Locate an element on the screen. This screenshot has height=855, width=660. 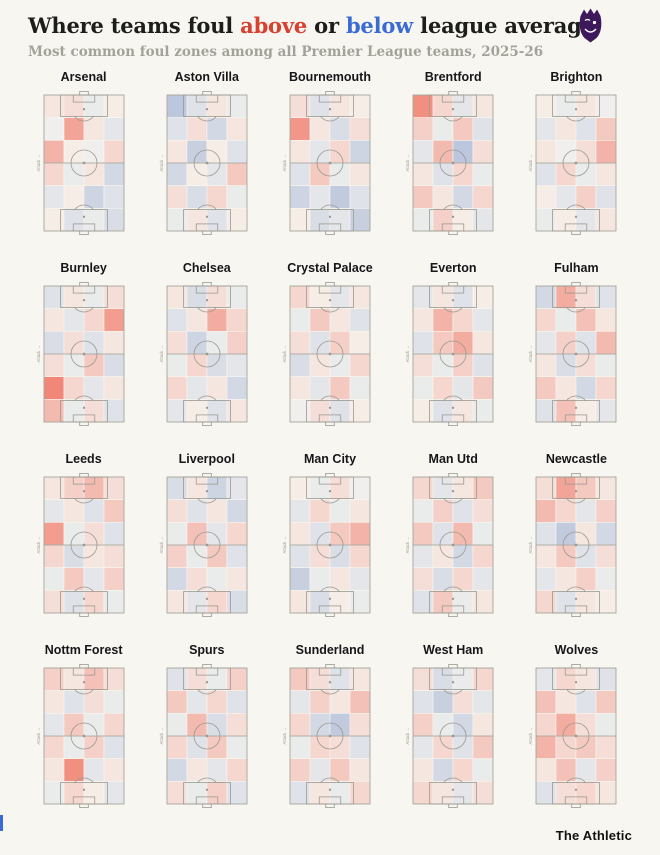
team-card: West Ham Attack → is located at coordinates (453, 727).